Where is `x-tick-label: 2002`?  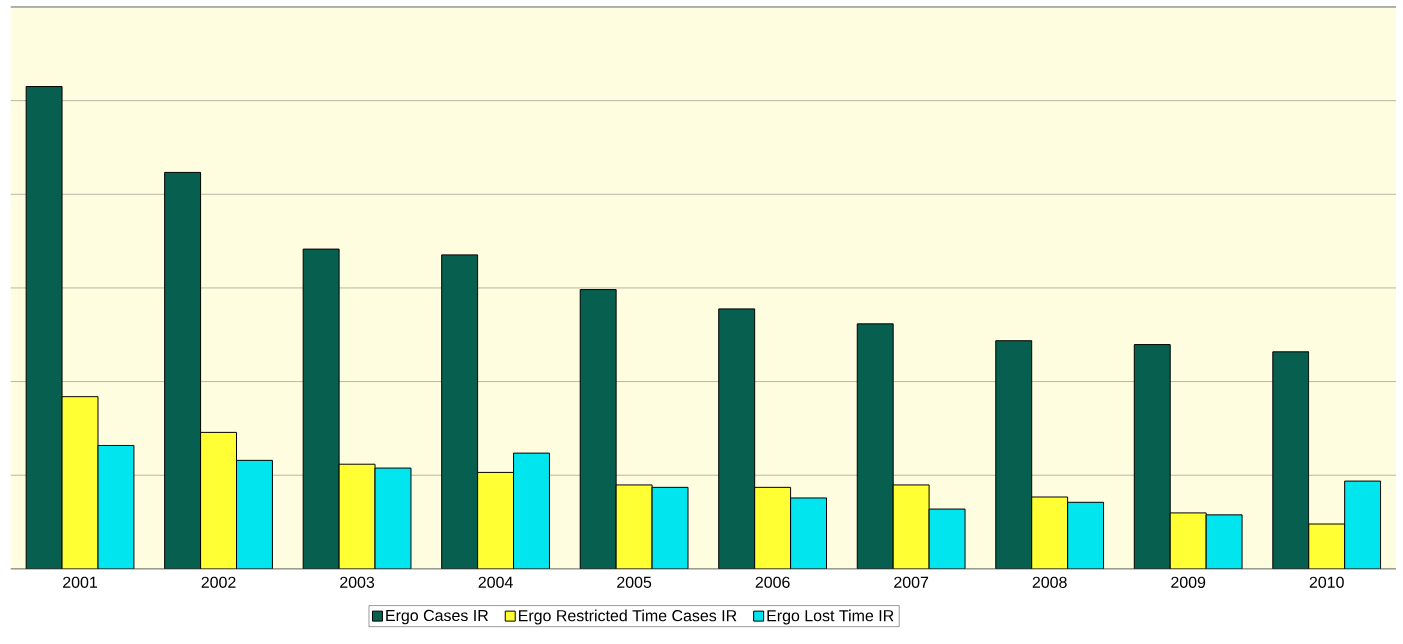
x-tick-label: 2002 is located at coordinates (218, 582).